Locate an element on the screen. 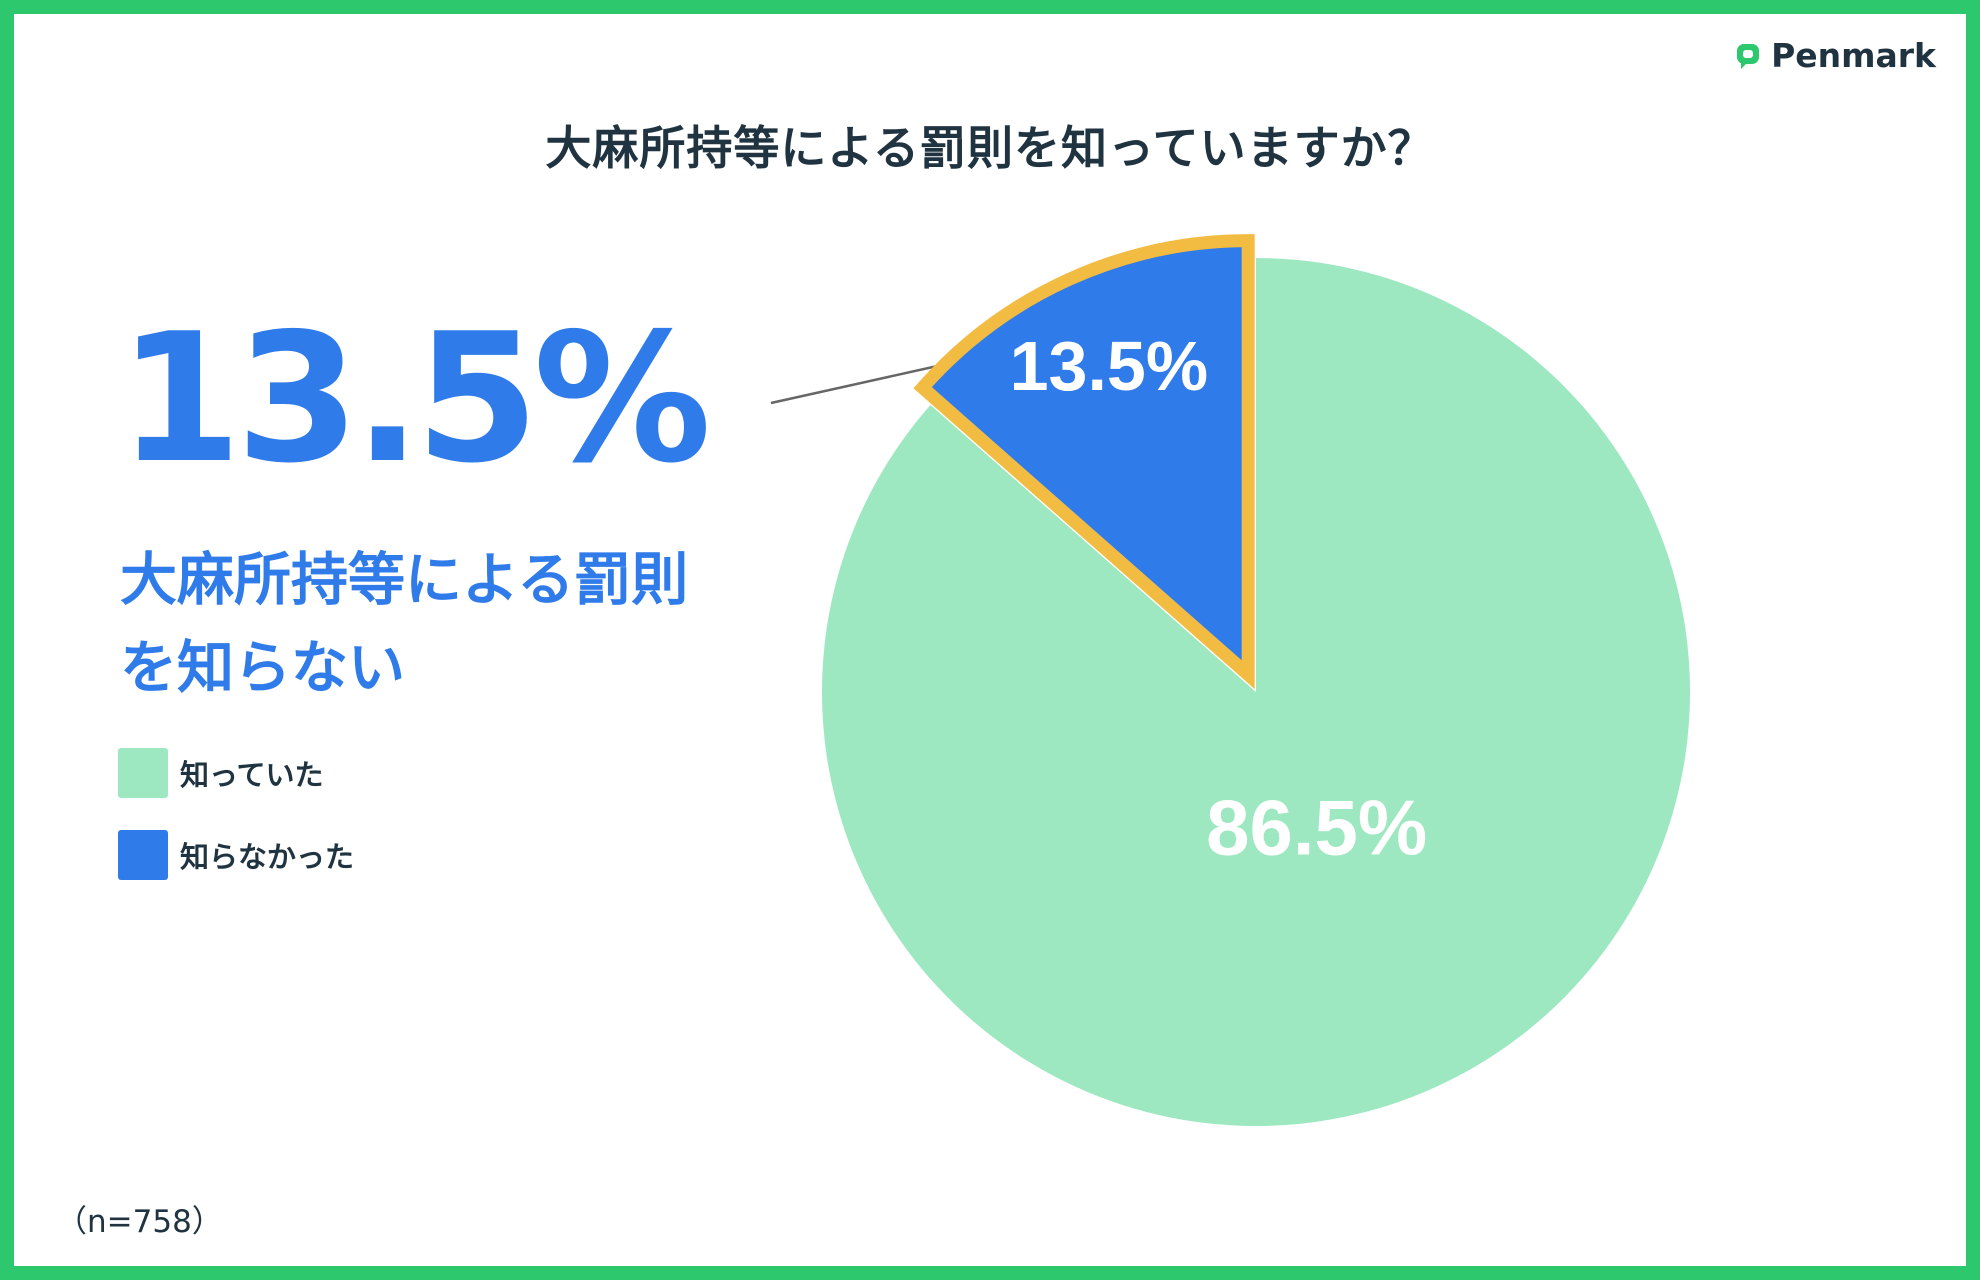 Image resolution: width=1980 pixels, height=1280 pixels. speech-bubble-icon is located at coordinates (1748, 56).